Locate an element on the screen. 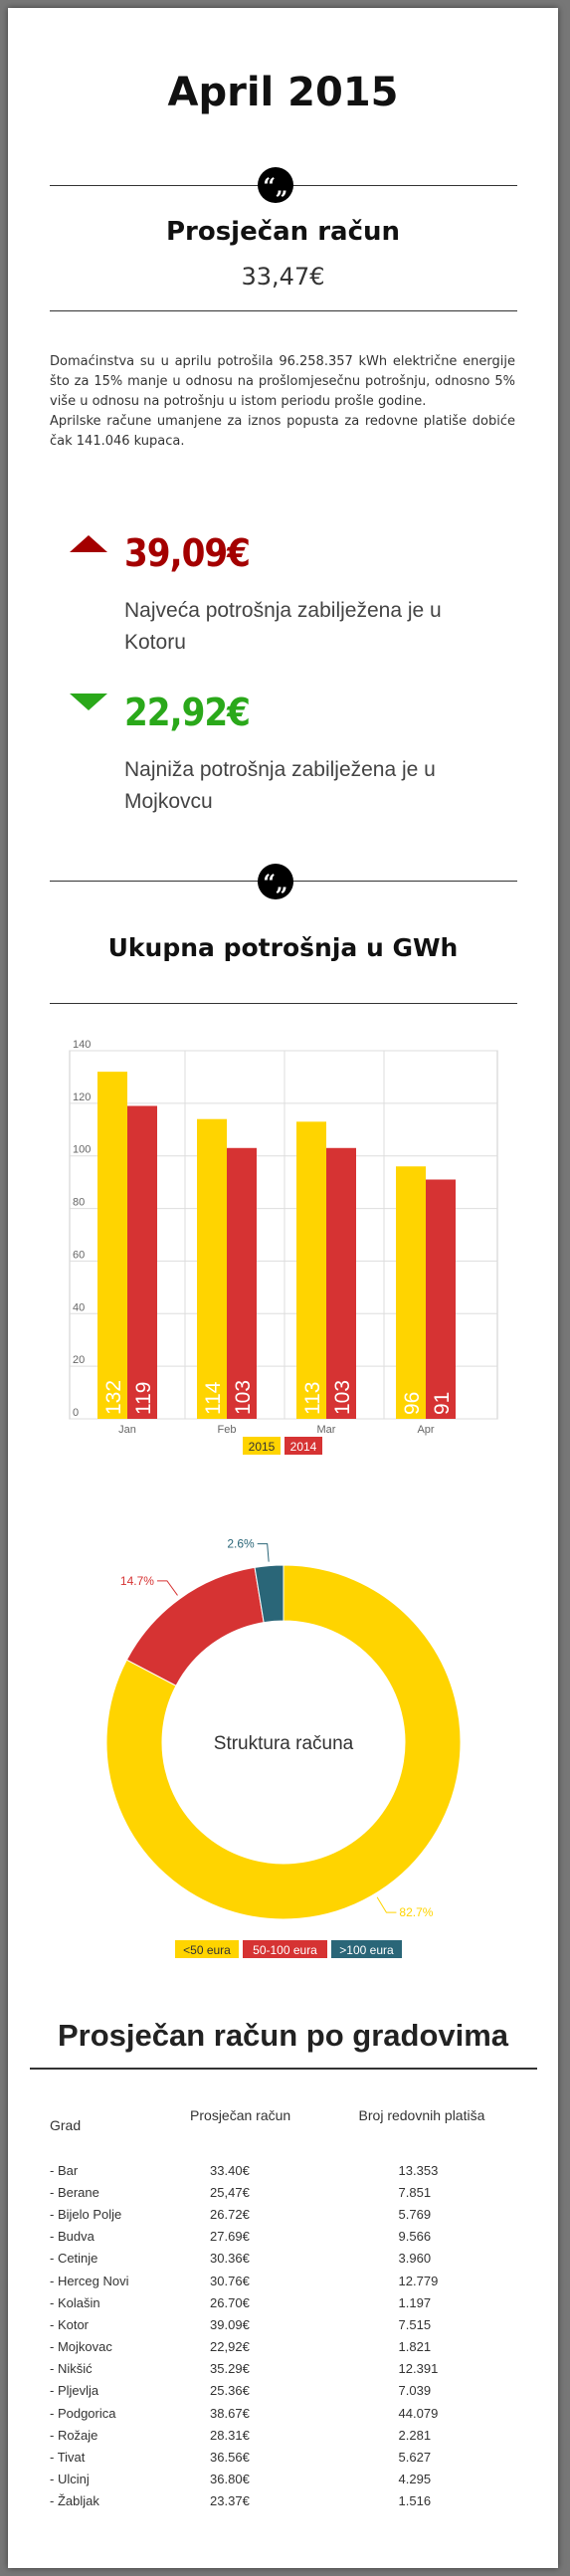 This screenshot has width=570, height=2576. y-tick-label: 0 is located at coordinates (76, 1413).